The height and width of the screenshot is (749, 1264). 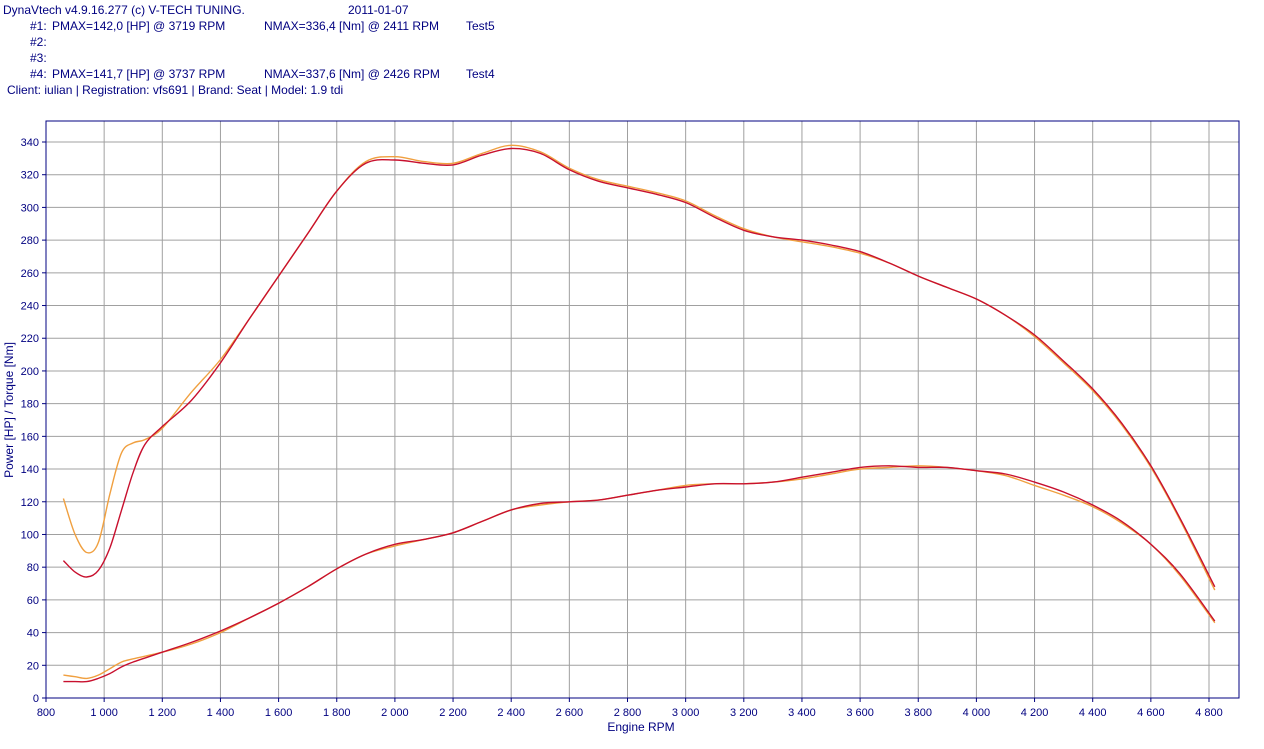 I want to click on y-tick-label: 280, so click(x=30, y=241).